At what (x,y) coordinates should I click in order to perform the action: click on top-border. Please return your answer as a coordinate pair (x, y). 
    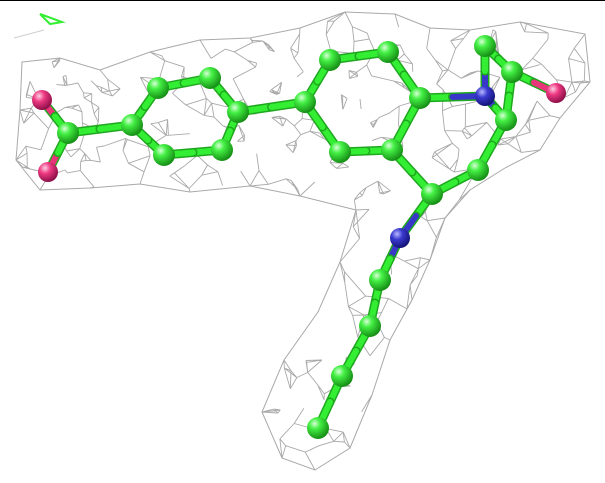
    Looking at the image, I should click on (302, 0).